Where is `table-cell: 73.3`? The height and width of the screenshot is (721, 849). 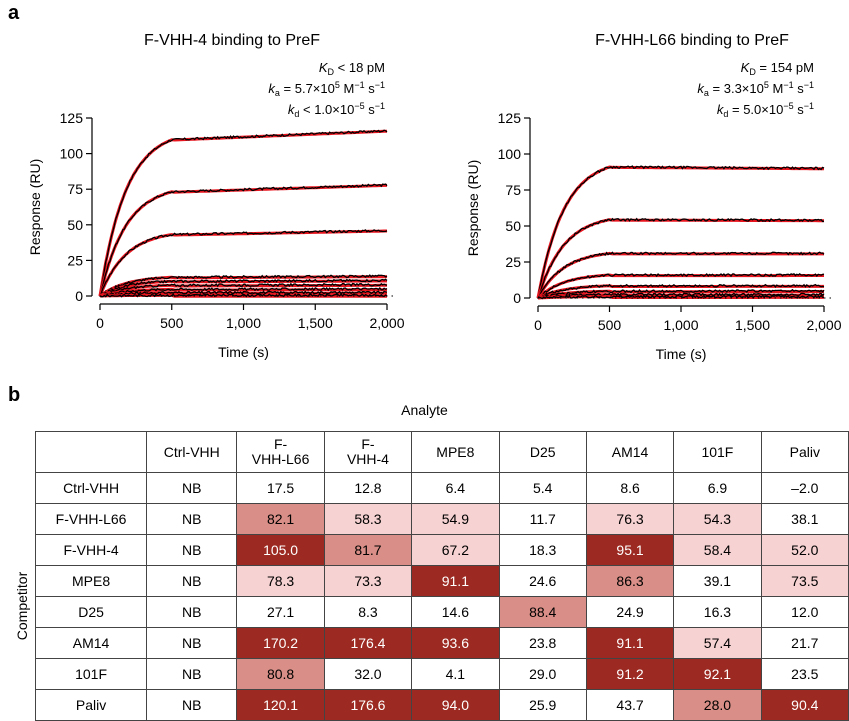 table-cell: 73.3 is located at coordinates (368, 581).